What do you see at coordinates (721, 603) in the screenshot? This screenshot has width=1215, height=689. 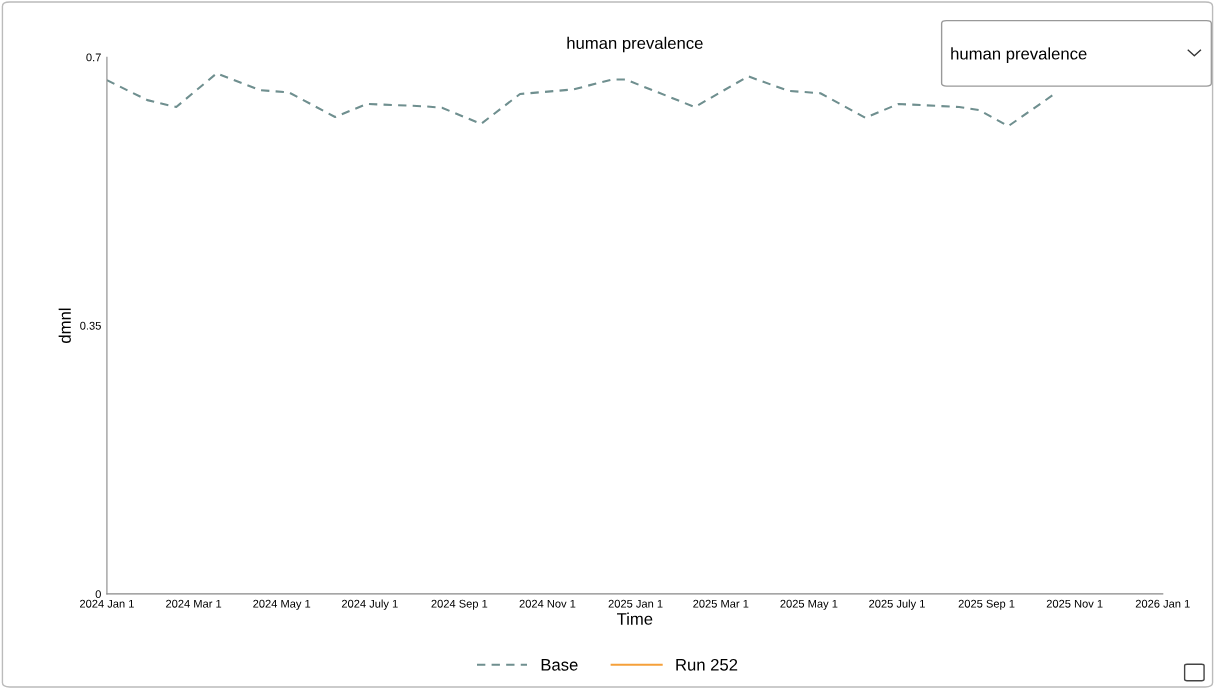 I see `x-tick-label: 2025 Mar 1` at bounding box center [721, 603].